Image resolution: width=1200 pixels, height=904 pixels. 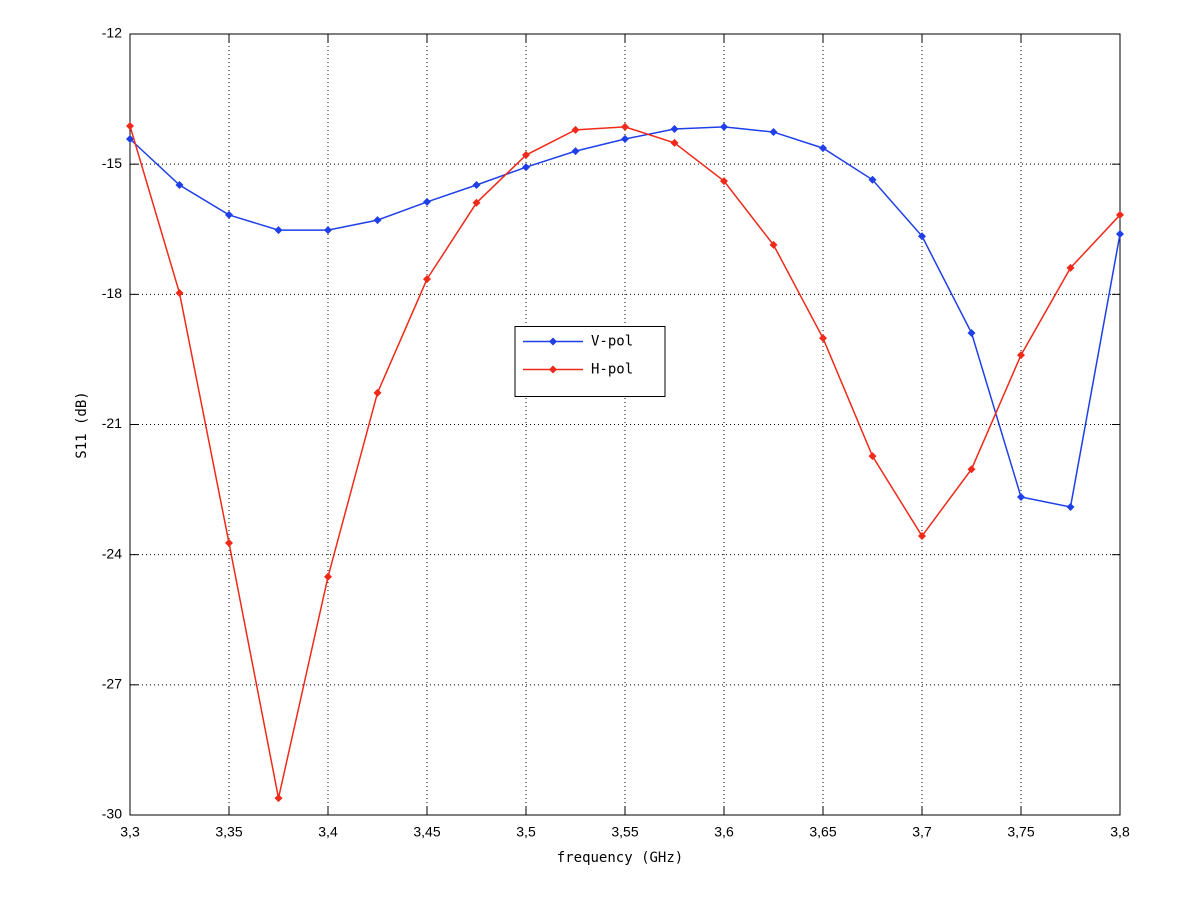 What do you see at coordinates (590, 361) in the screenshot?
I see `legend-box` at bounding box center [590, 361].